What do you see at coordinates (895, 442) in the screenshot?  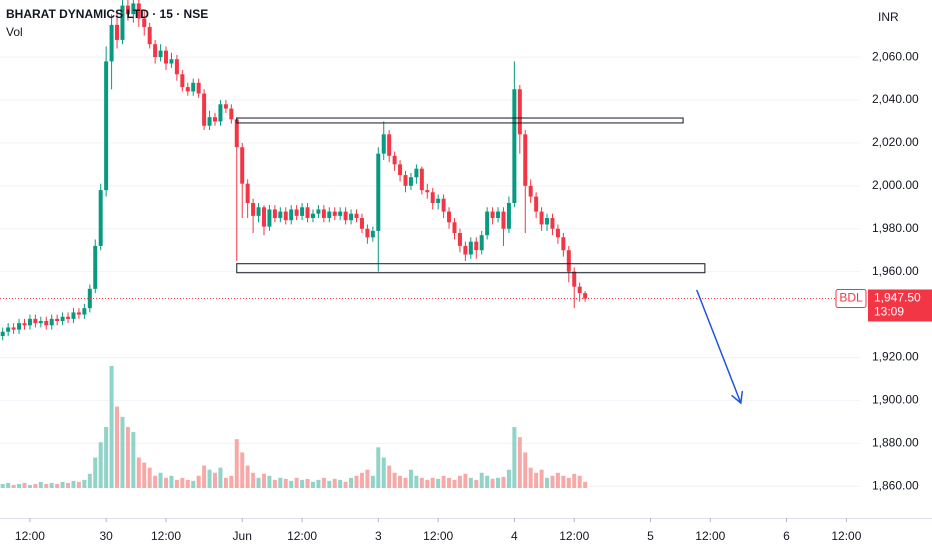 I see `y-tick-label: 1,880.00` at bounding box center [895, 442].